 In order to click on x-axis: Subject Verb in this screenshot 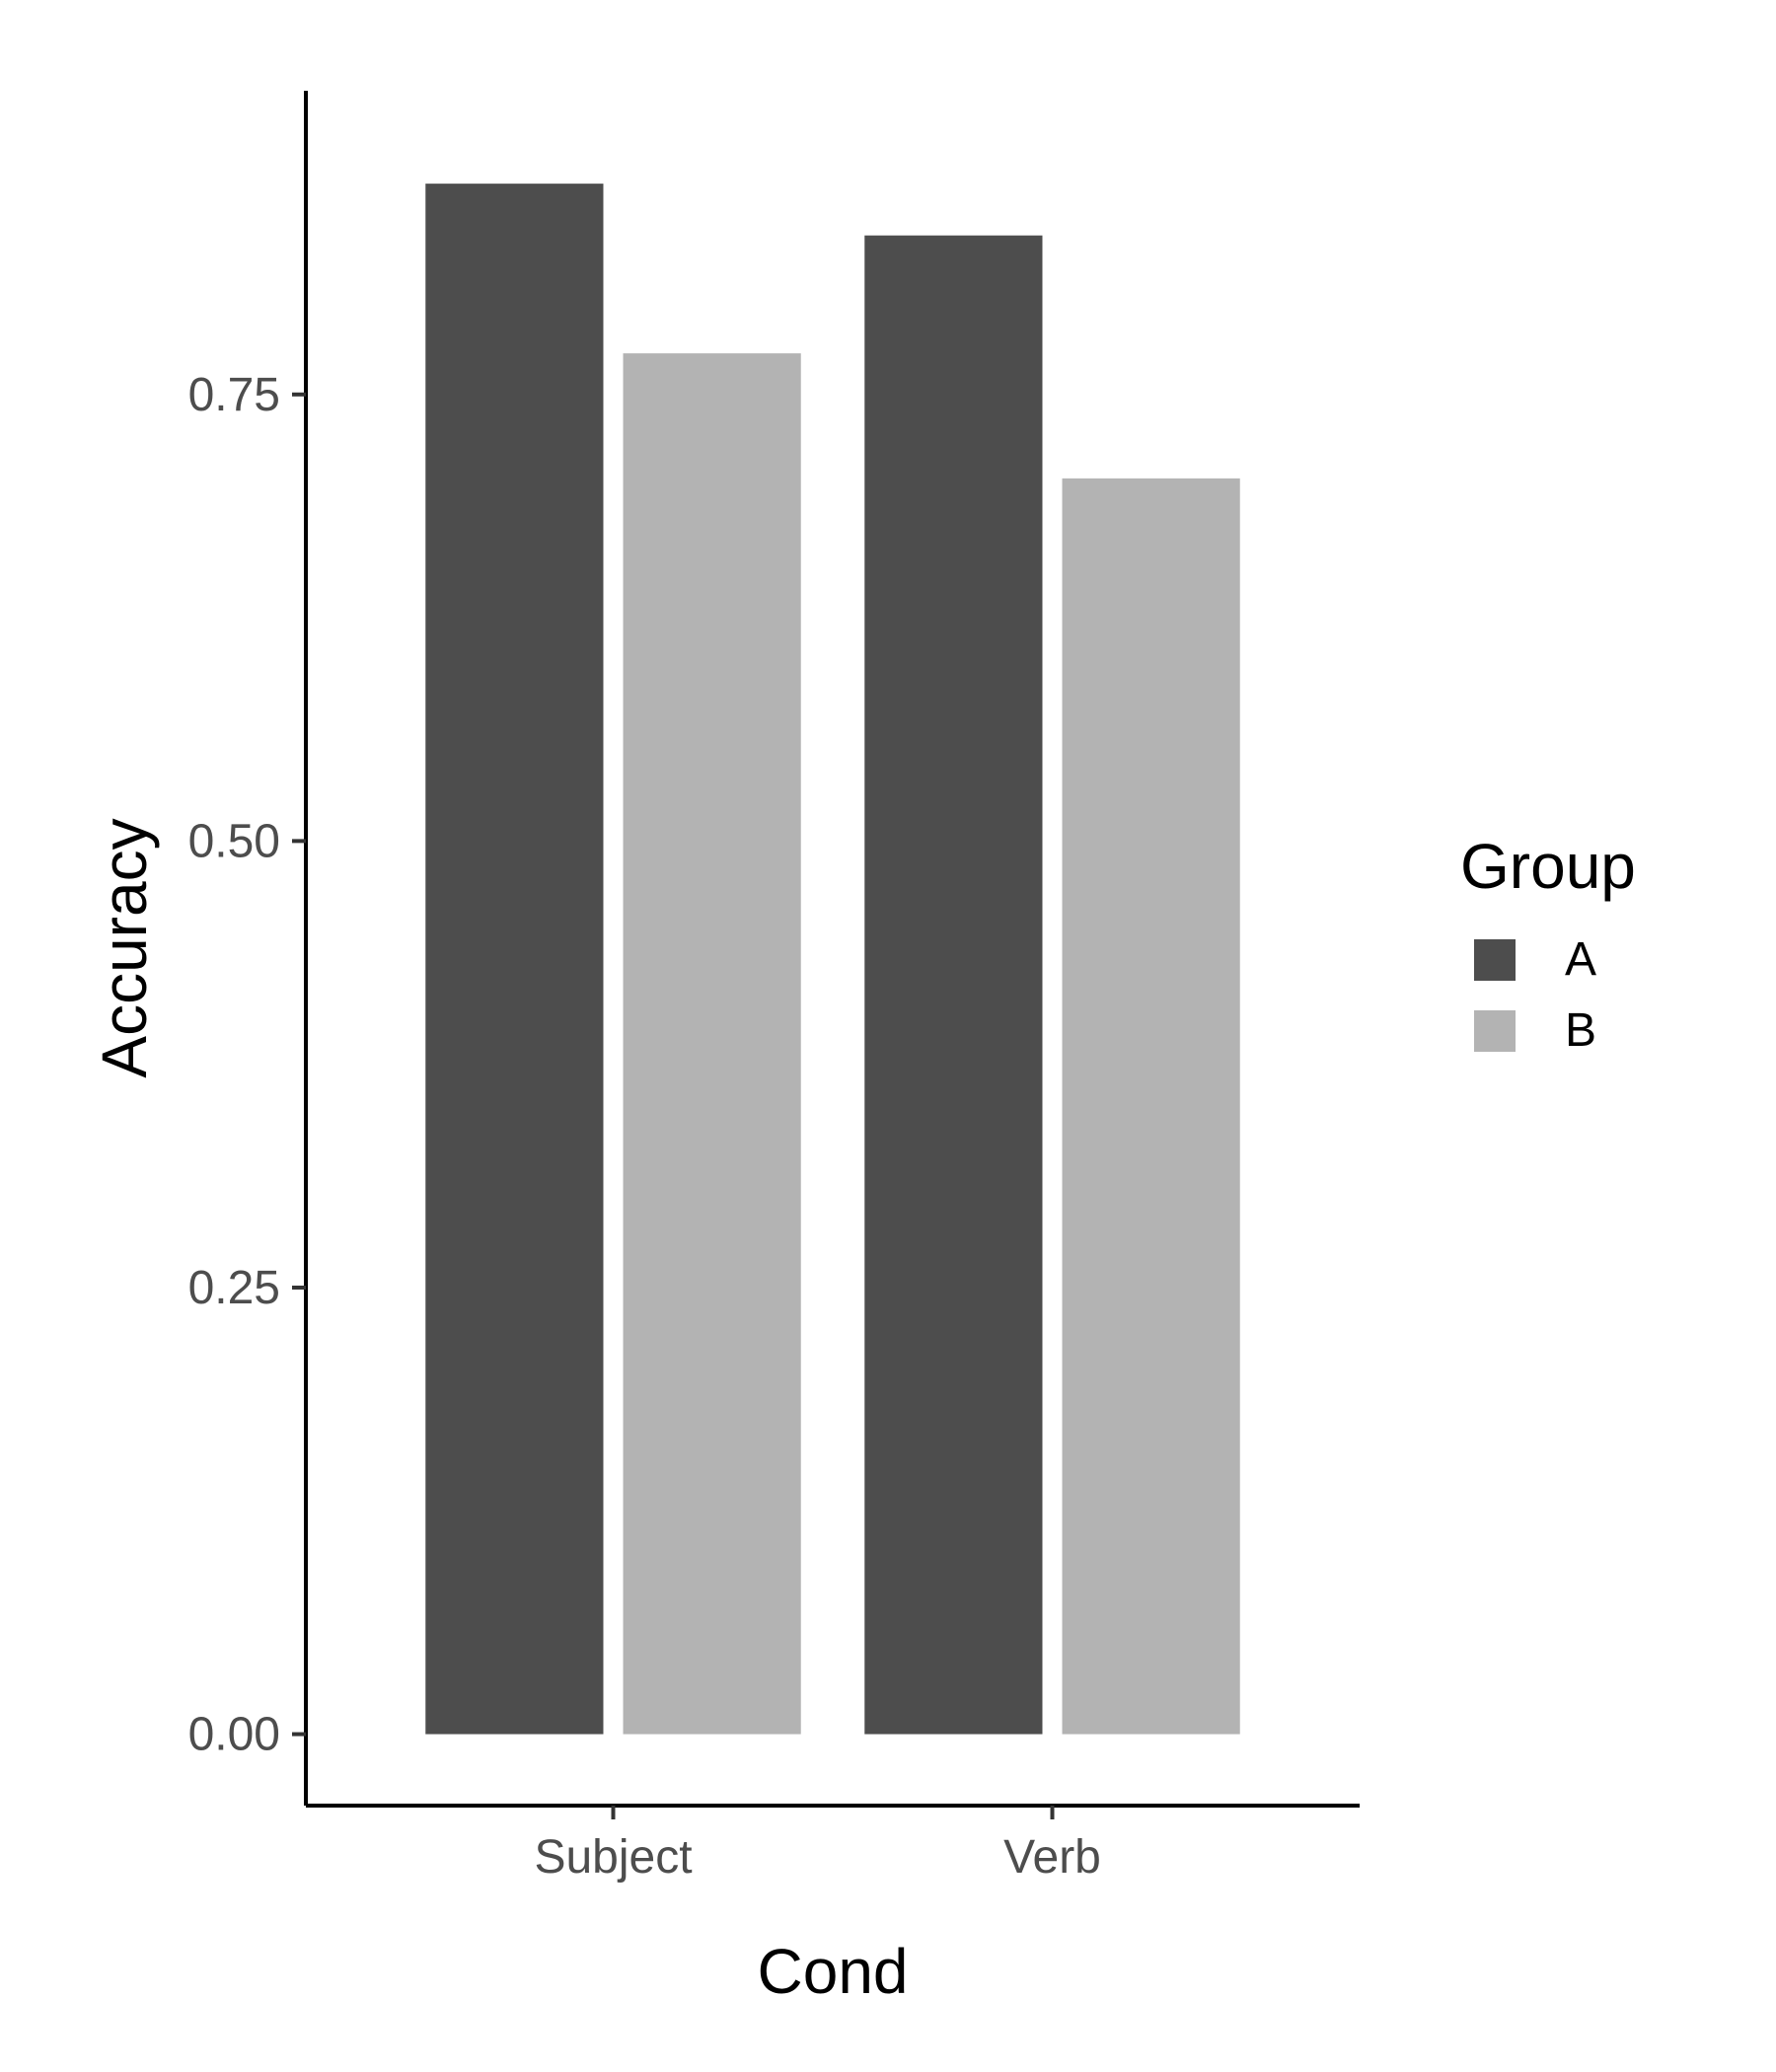, I will do `click(833, 1844)`.